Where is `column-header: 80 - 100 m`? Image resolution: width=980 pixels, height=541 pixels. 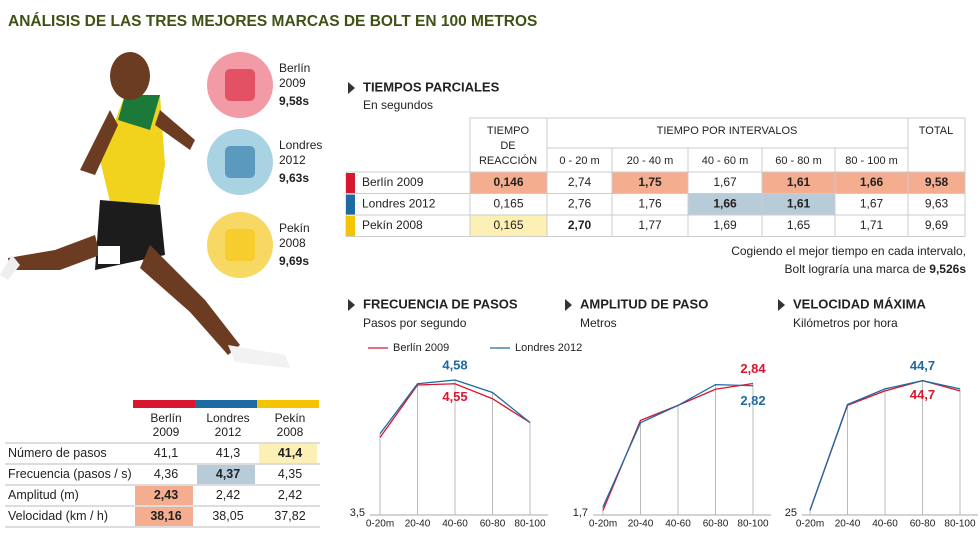 column-header: 80 - 100 m is located at coordinates (871, 161).